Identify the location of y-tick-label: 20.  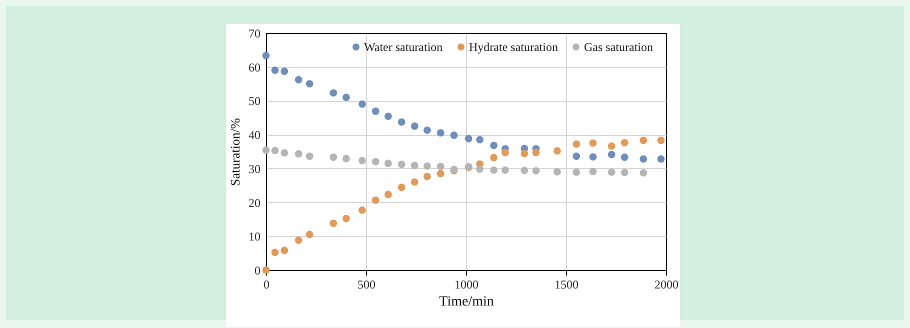
(254, 203).